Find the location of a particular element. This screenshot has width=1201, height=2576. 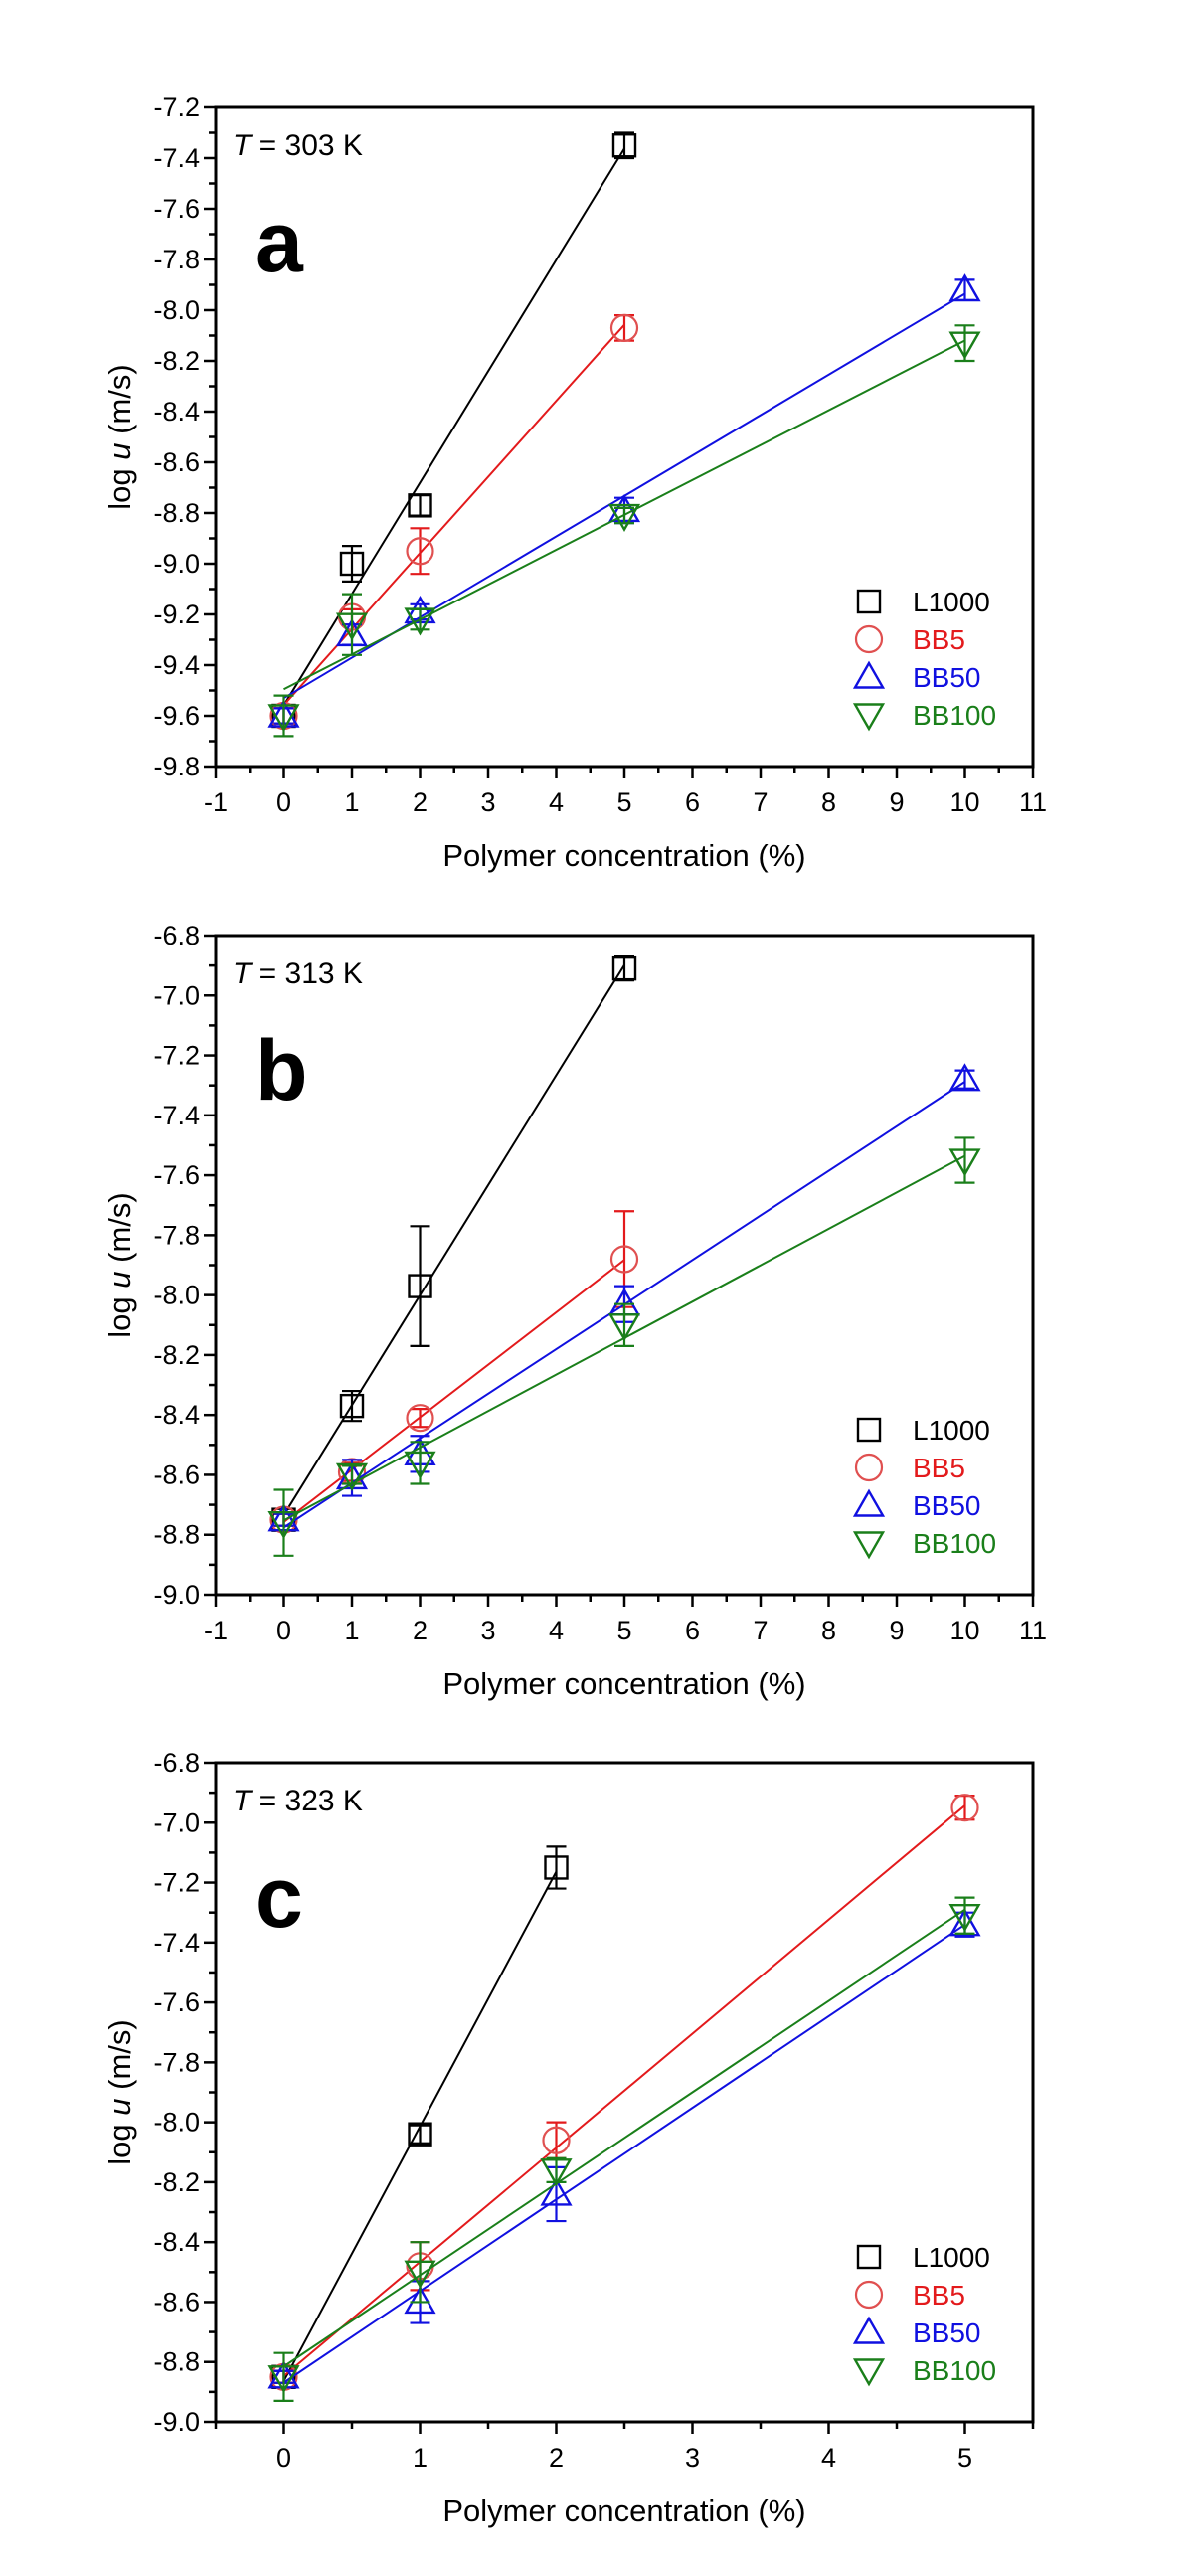

x-axis-label: Polymer concentration (%) is located at coordinates (623, 1683).